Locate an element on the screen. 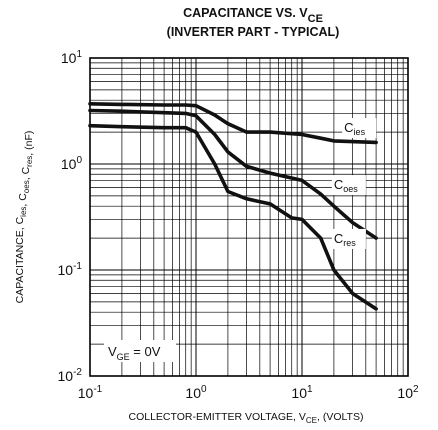 This screenshot has width=438, height=430. x-axis-label: COLLECTOR-EMITTER VOLTAGE, VCE, (VOLTS) is located at coordinates (246, 418).